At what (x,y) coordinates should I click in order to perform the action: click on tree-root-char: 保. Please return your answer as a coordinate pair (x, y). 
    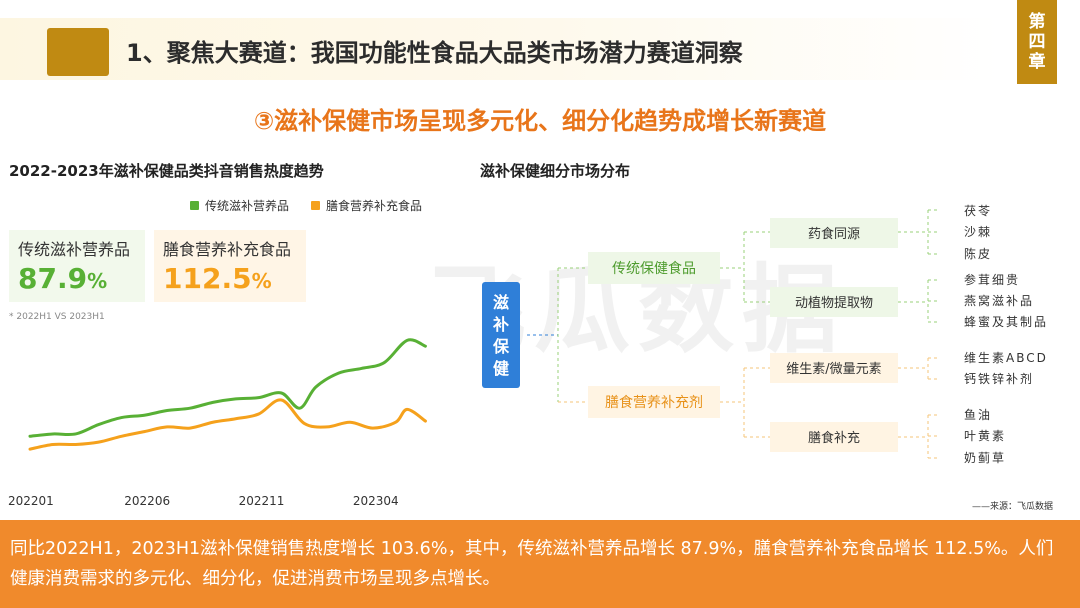
    Looking at the image, I should click on (501, 346).